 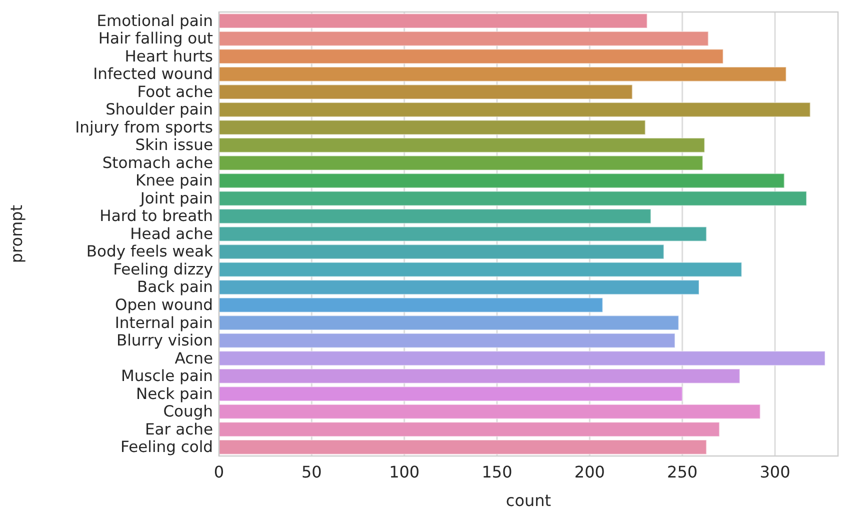 I want to click on y-tick-label: Feeling cold, so click(x=166, y=447).